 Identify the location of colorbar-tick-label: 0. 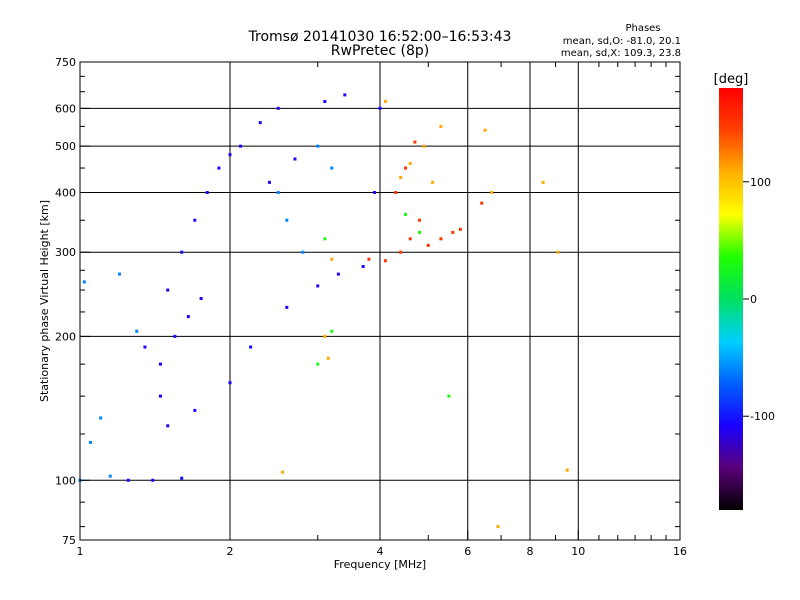
(753, 299).